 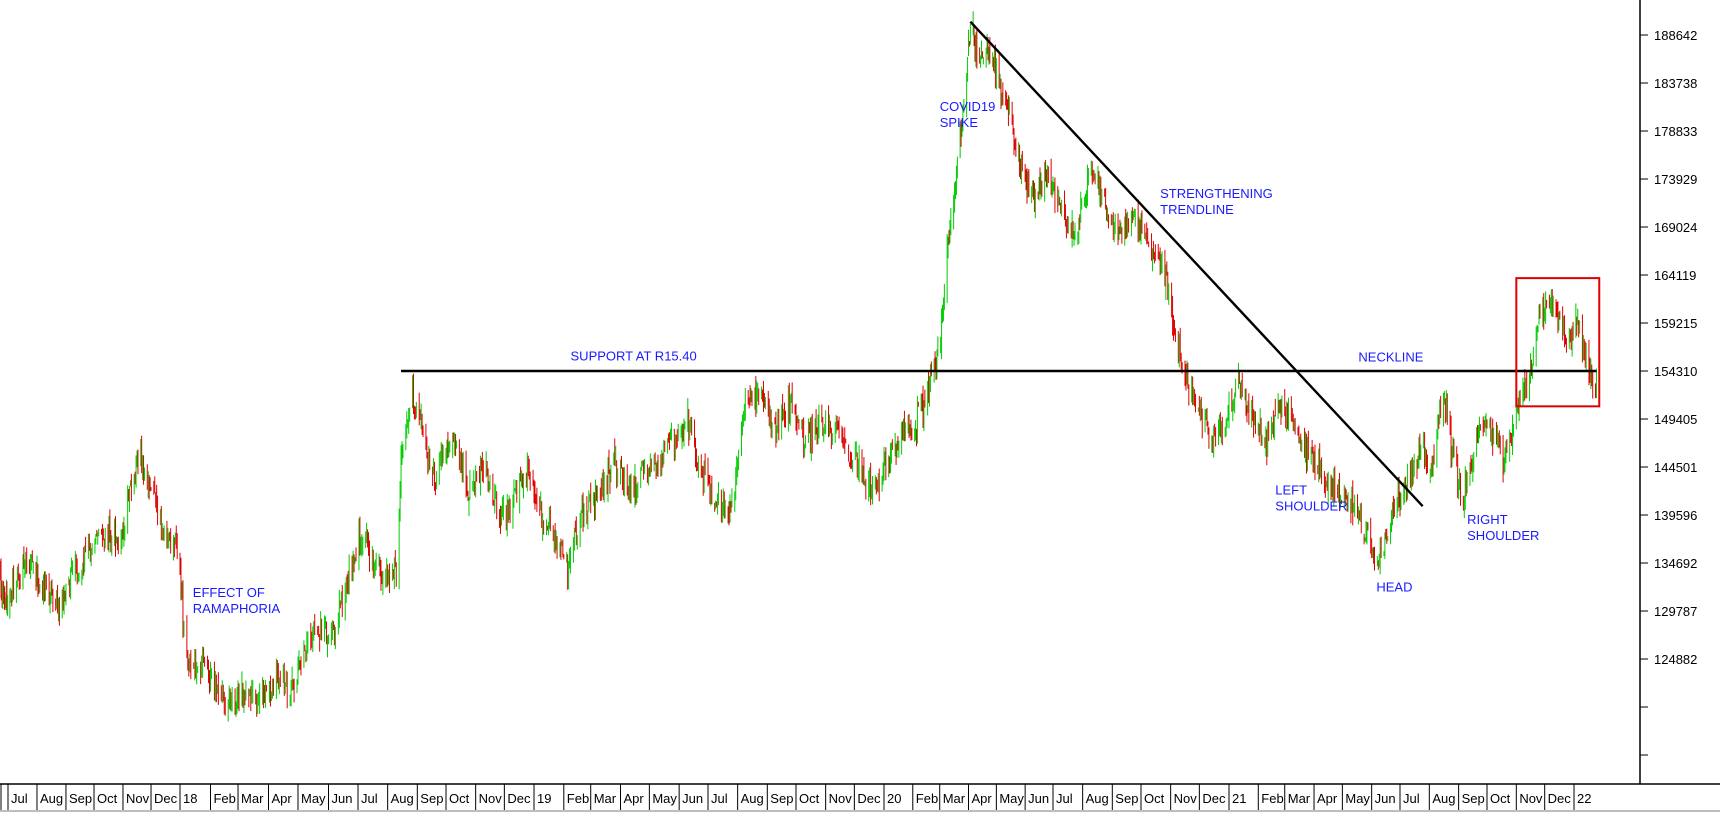 I want to click on annotation-right: RIGHT SHOULDER, so click(x=1503, y=527).